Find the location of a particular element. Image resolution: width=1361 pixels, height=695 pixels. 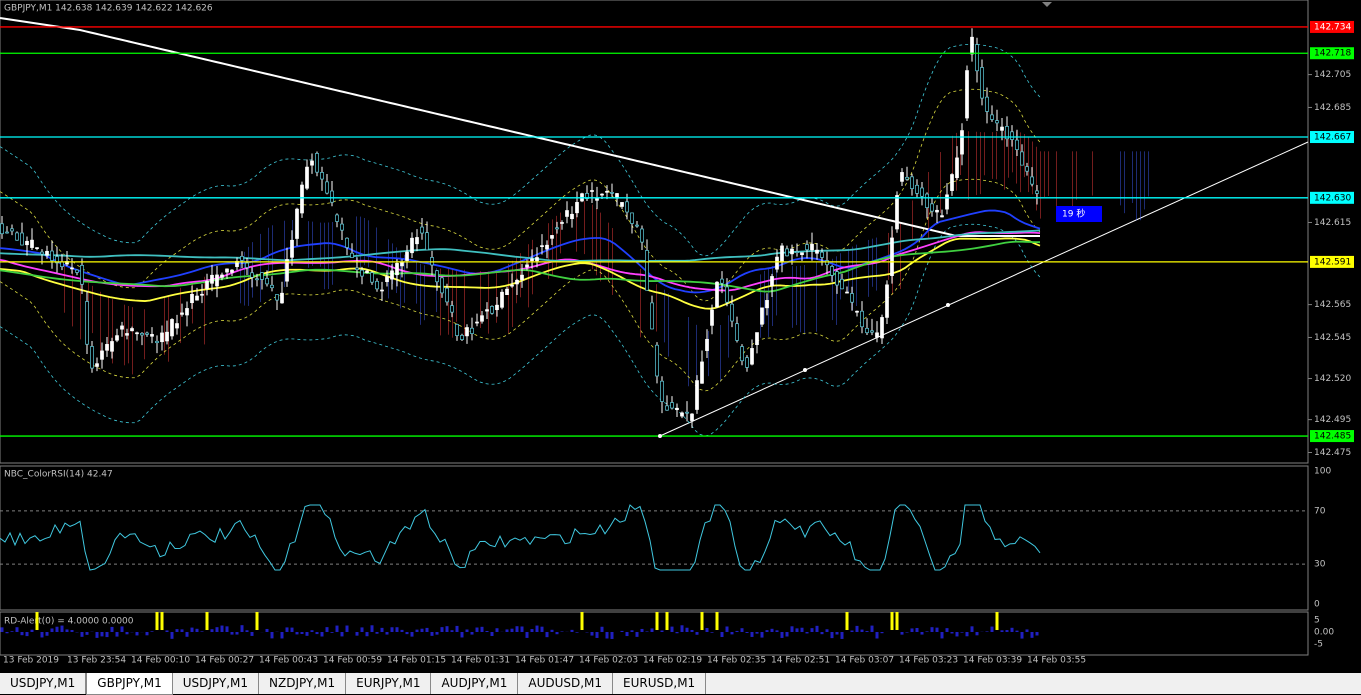

anchor is located at coordinates (660, 436).